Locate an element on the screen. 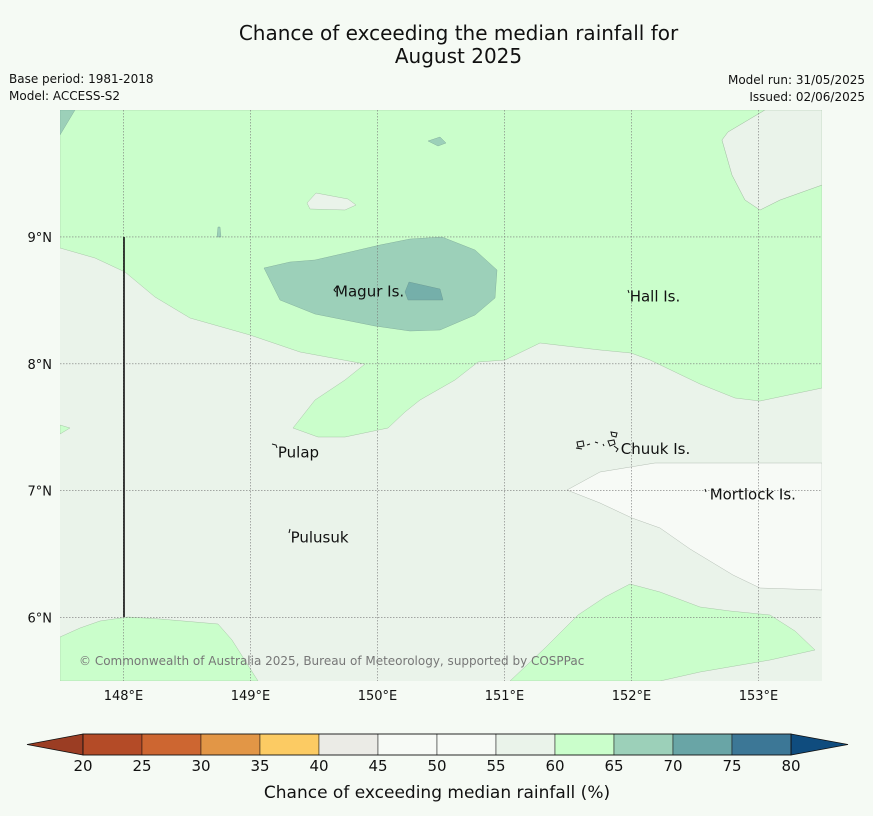  title-line-2: August 2025 is located at coordinates (458, 56).